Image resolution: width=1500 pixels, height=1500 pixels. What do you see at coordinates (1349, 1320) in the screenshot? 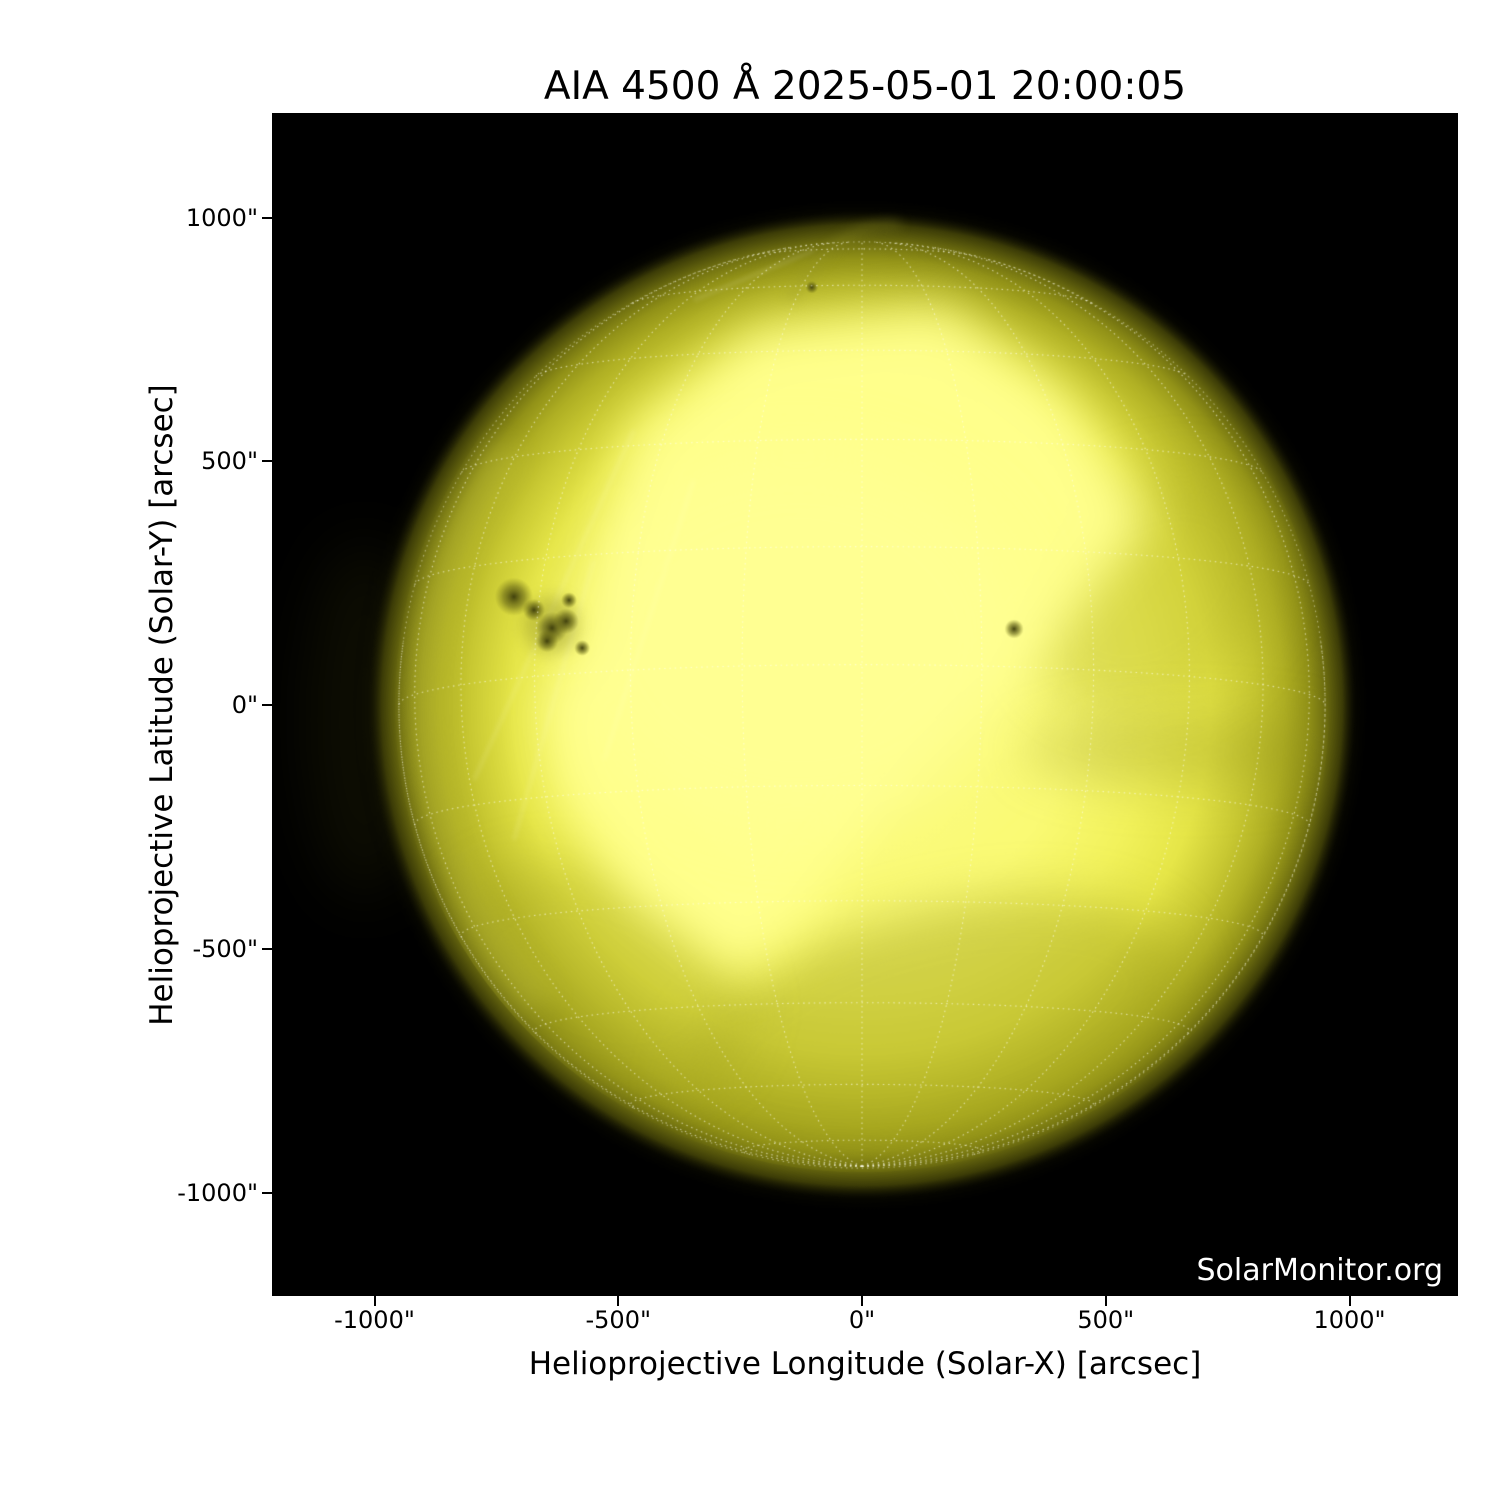
I see `x-tick-label: 1000"` at bounding box center [1349, 1320].